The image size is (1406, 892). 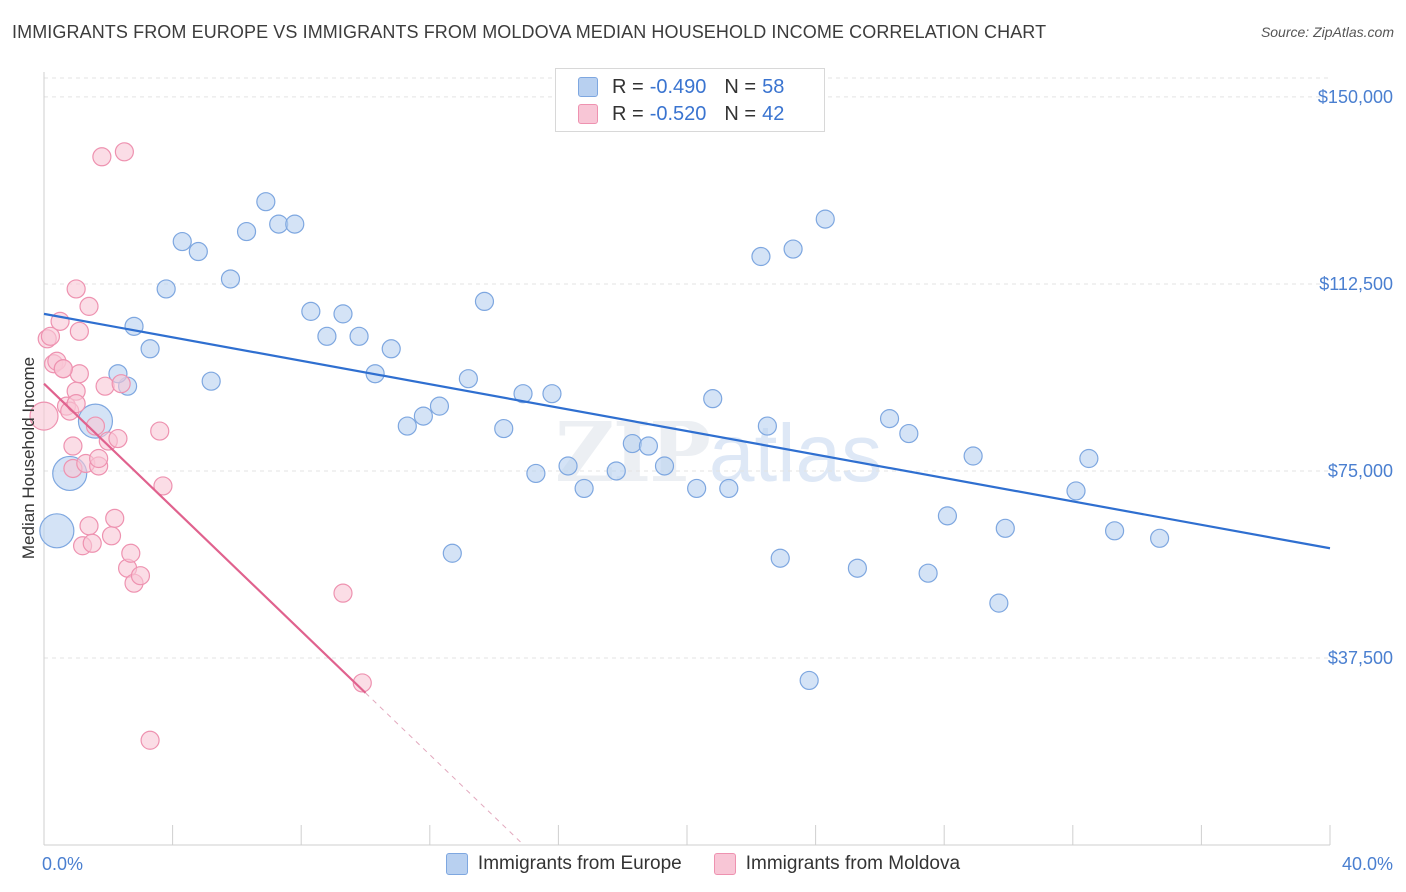 What do you see at coordinates (678, 113) in the screenshot?
I see `legend-r-value: -0.520` at bounding box center [678, 113].